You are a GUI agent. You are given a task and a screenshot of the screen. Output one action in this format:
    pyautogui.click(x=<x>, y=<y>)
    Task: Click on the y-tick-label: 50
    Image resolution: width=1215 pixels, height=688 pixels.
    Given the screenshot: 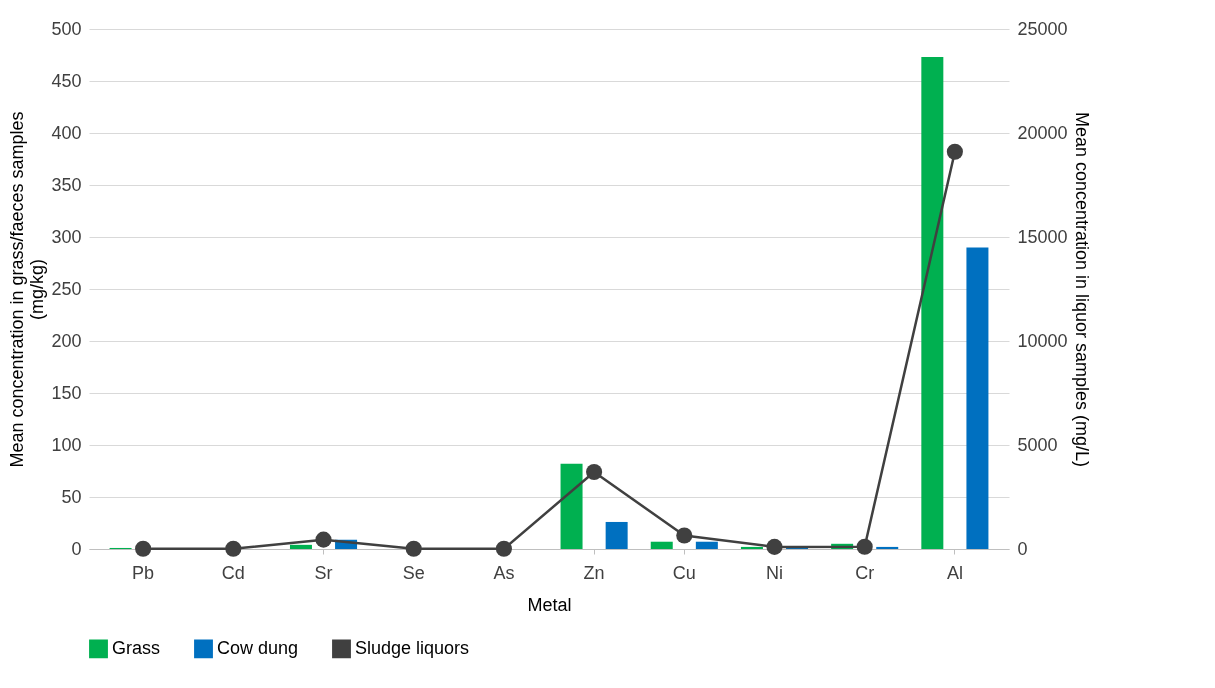 What is the action you would take?
    pyautogui.click(x=71, y=496)
    